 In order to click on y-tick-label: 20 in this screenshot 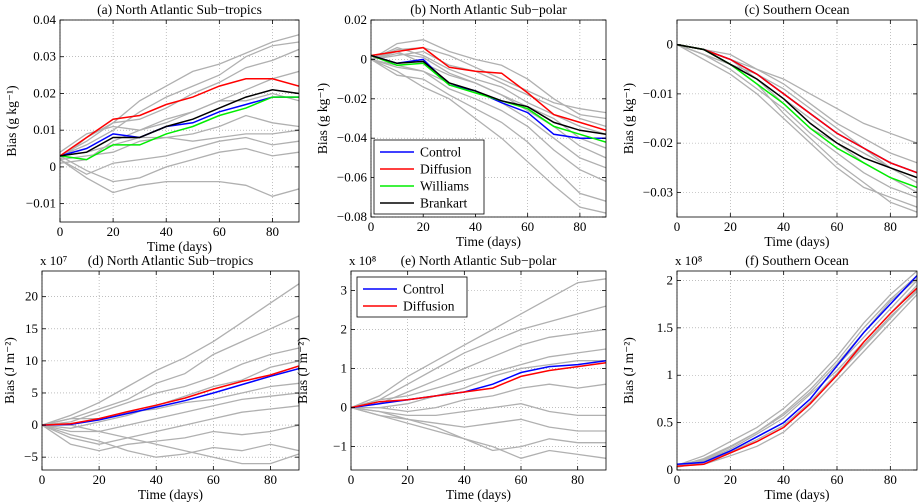, I will do `click(31, 296)`.